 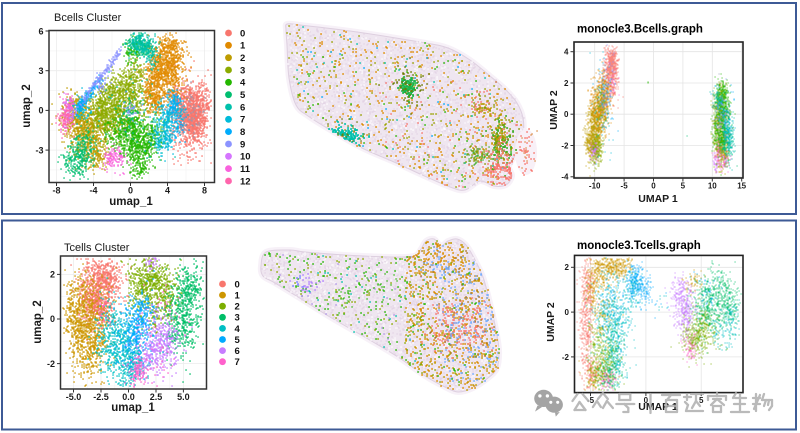 I want to click on svg-text: Tcells Cluster, so click(x=97, y=248).